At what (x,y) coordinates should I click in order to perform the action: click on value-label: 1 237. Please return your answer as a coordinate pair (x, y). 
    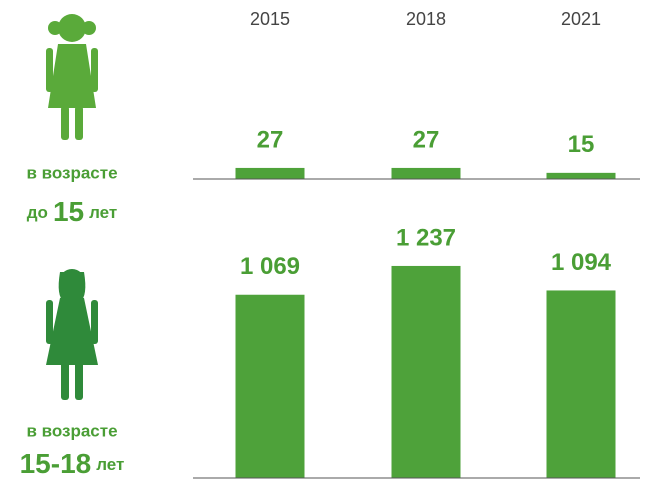
    Looking at the image, I should click on (426, 237).